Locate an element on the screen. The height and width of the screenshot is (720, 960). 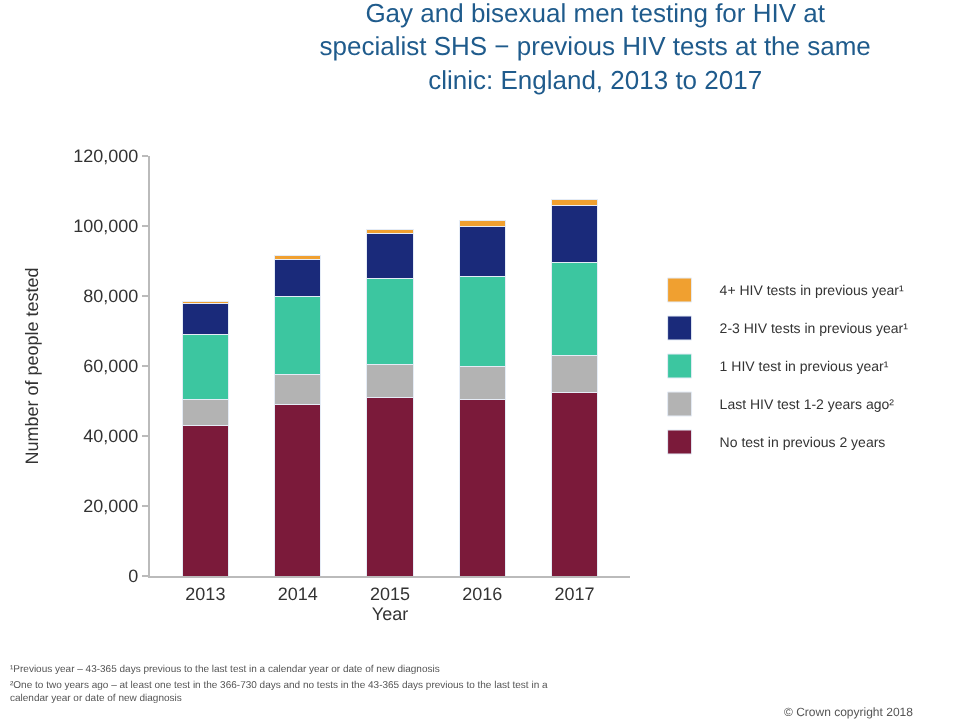
x-tick-label: 2014 is located at coordinates (297, 593).